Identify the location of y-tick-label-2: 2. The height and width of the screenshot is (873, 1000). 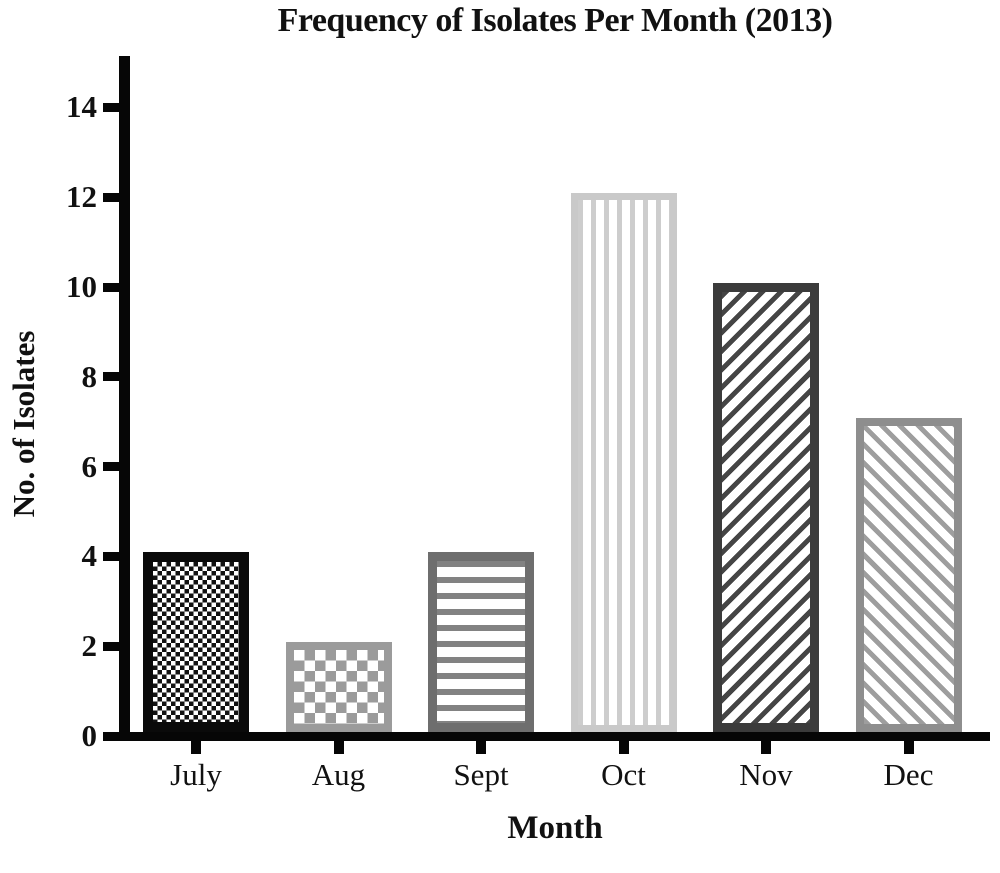
(89, 646).